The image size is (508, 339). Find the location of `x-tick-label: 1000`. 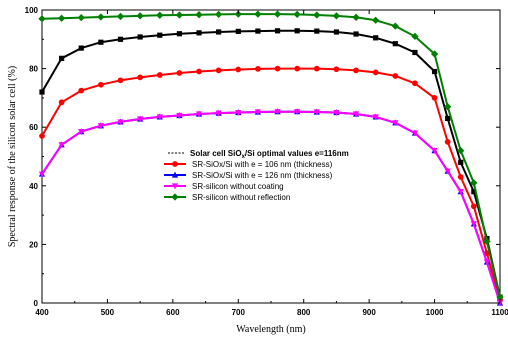

x-tick-label: 1000 is located at coordinates (435, 312).